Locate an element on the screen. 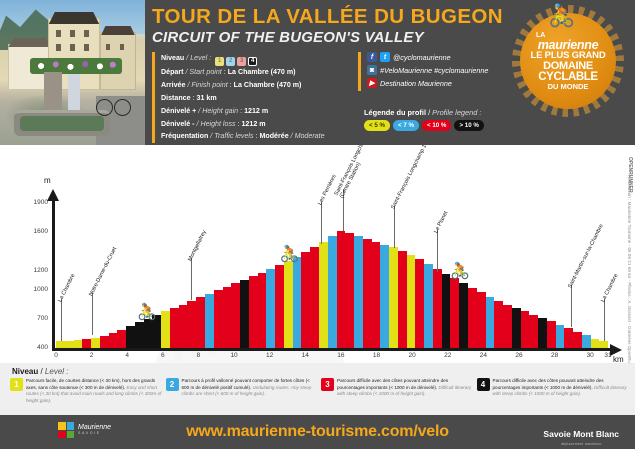 Image resolution: width=635 pixels, height=449 pixels. level-badge-4-active: 4 is located at coordinates (253, 61).